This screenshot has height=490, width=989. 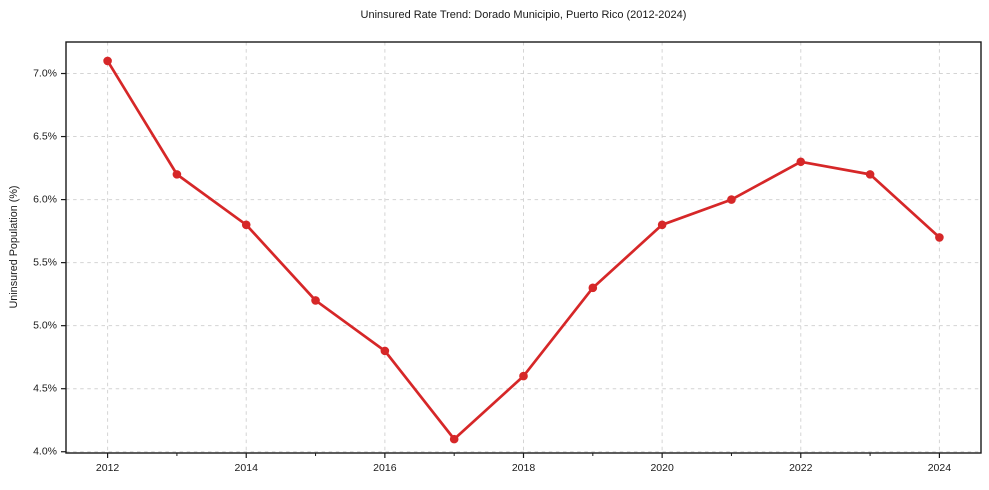 What do you see at coordinates (45, 263) in the screenshot?
I see `y-tick-label: 5.5%` at bounding box center [45, 263].